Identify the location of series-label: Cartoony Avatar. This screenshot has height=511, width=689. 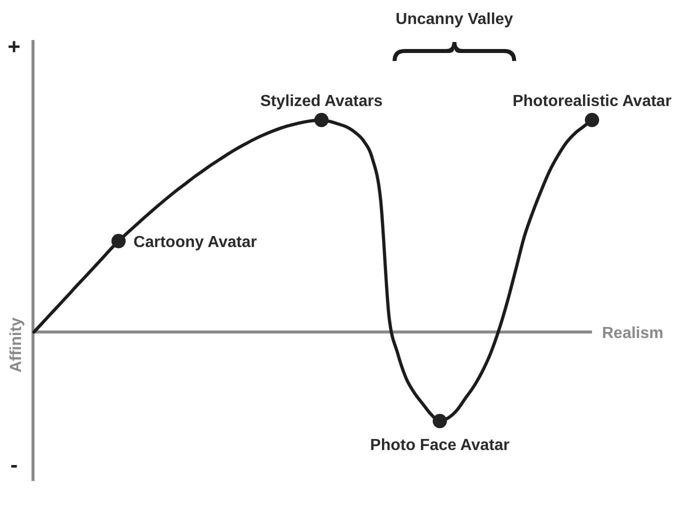
(195, 243).